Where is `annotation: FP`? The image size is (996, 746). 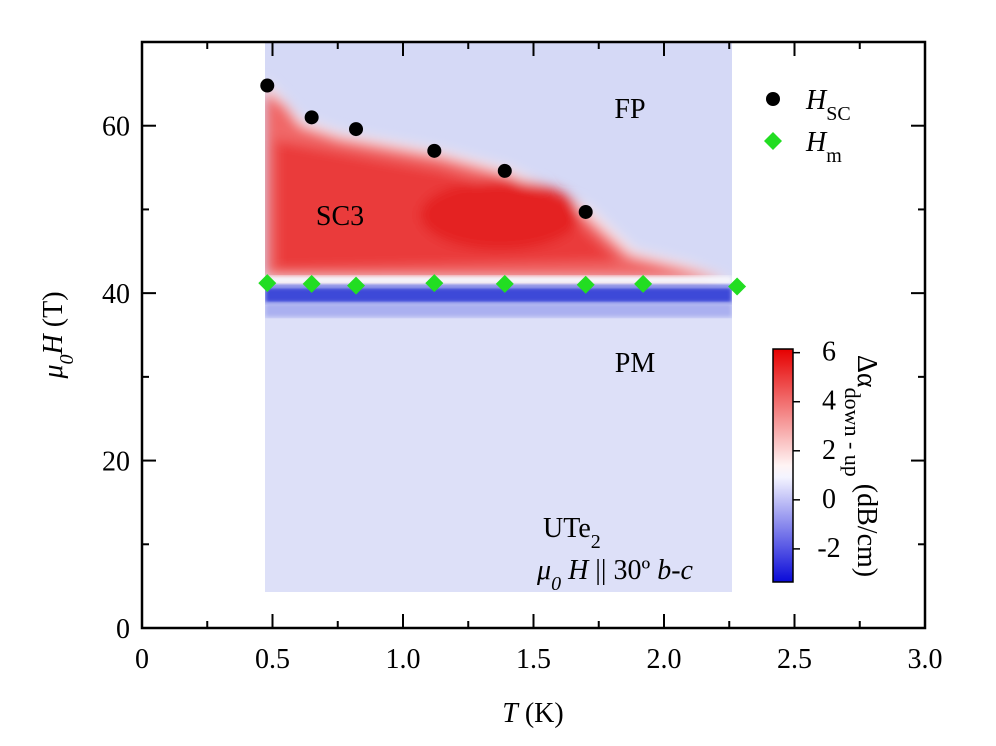
annotation: FP is located at coordinates (629, 109).